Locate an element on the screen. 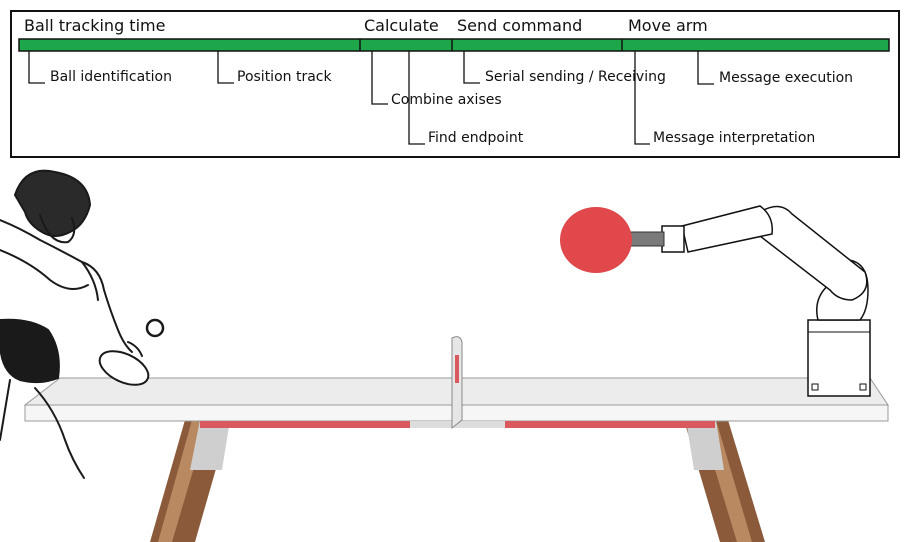 Image resolution: width=914 pixels, height=542 pixels. leader-position-track is located at coordinates (225, 67).